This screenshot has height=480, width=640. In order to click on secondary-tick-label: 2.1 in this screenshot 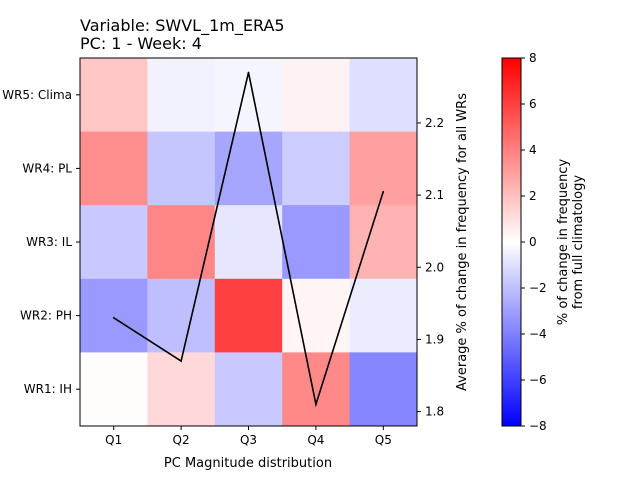, I will do `click(434, 195)`.